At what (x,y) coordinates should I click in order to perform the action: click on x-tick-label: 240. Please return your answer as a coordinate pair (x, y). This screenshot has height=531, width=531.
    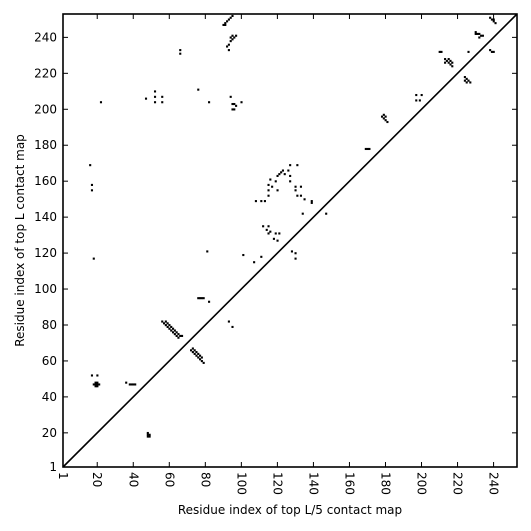
    Looking at the image, I should click on (494, 483).